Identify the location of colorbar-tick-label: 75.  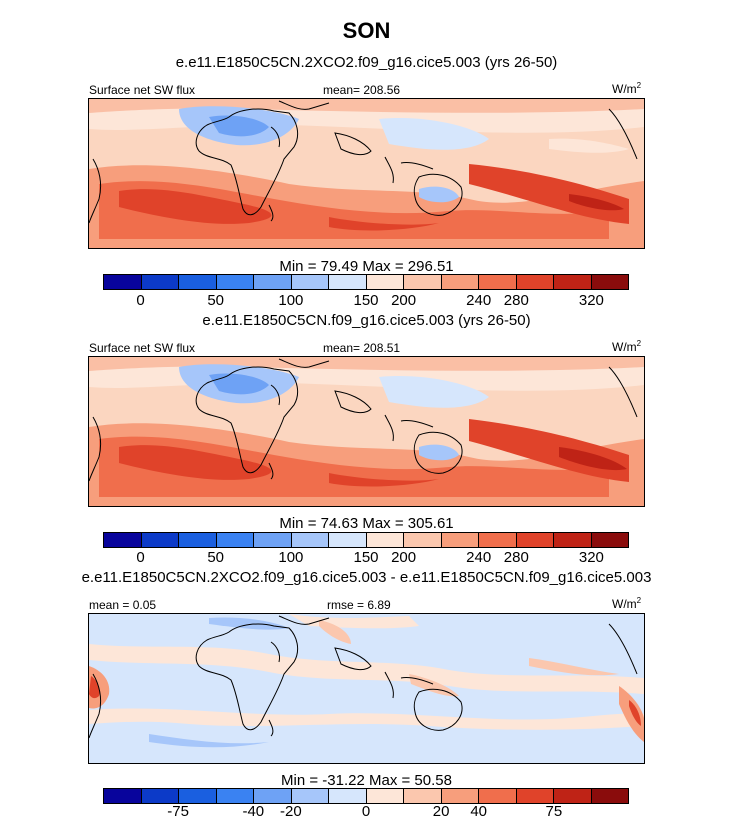
(554, 811).